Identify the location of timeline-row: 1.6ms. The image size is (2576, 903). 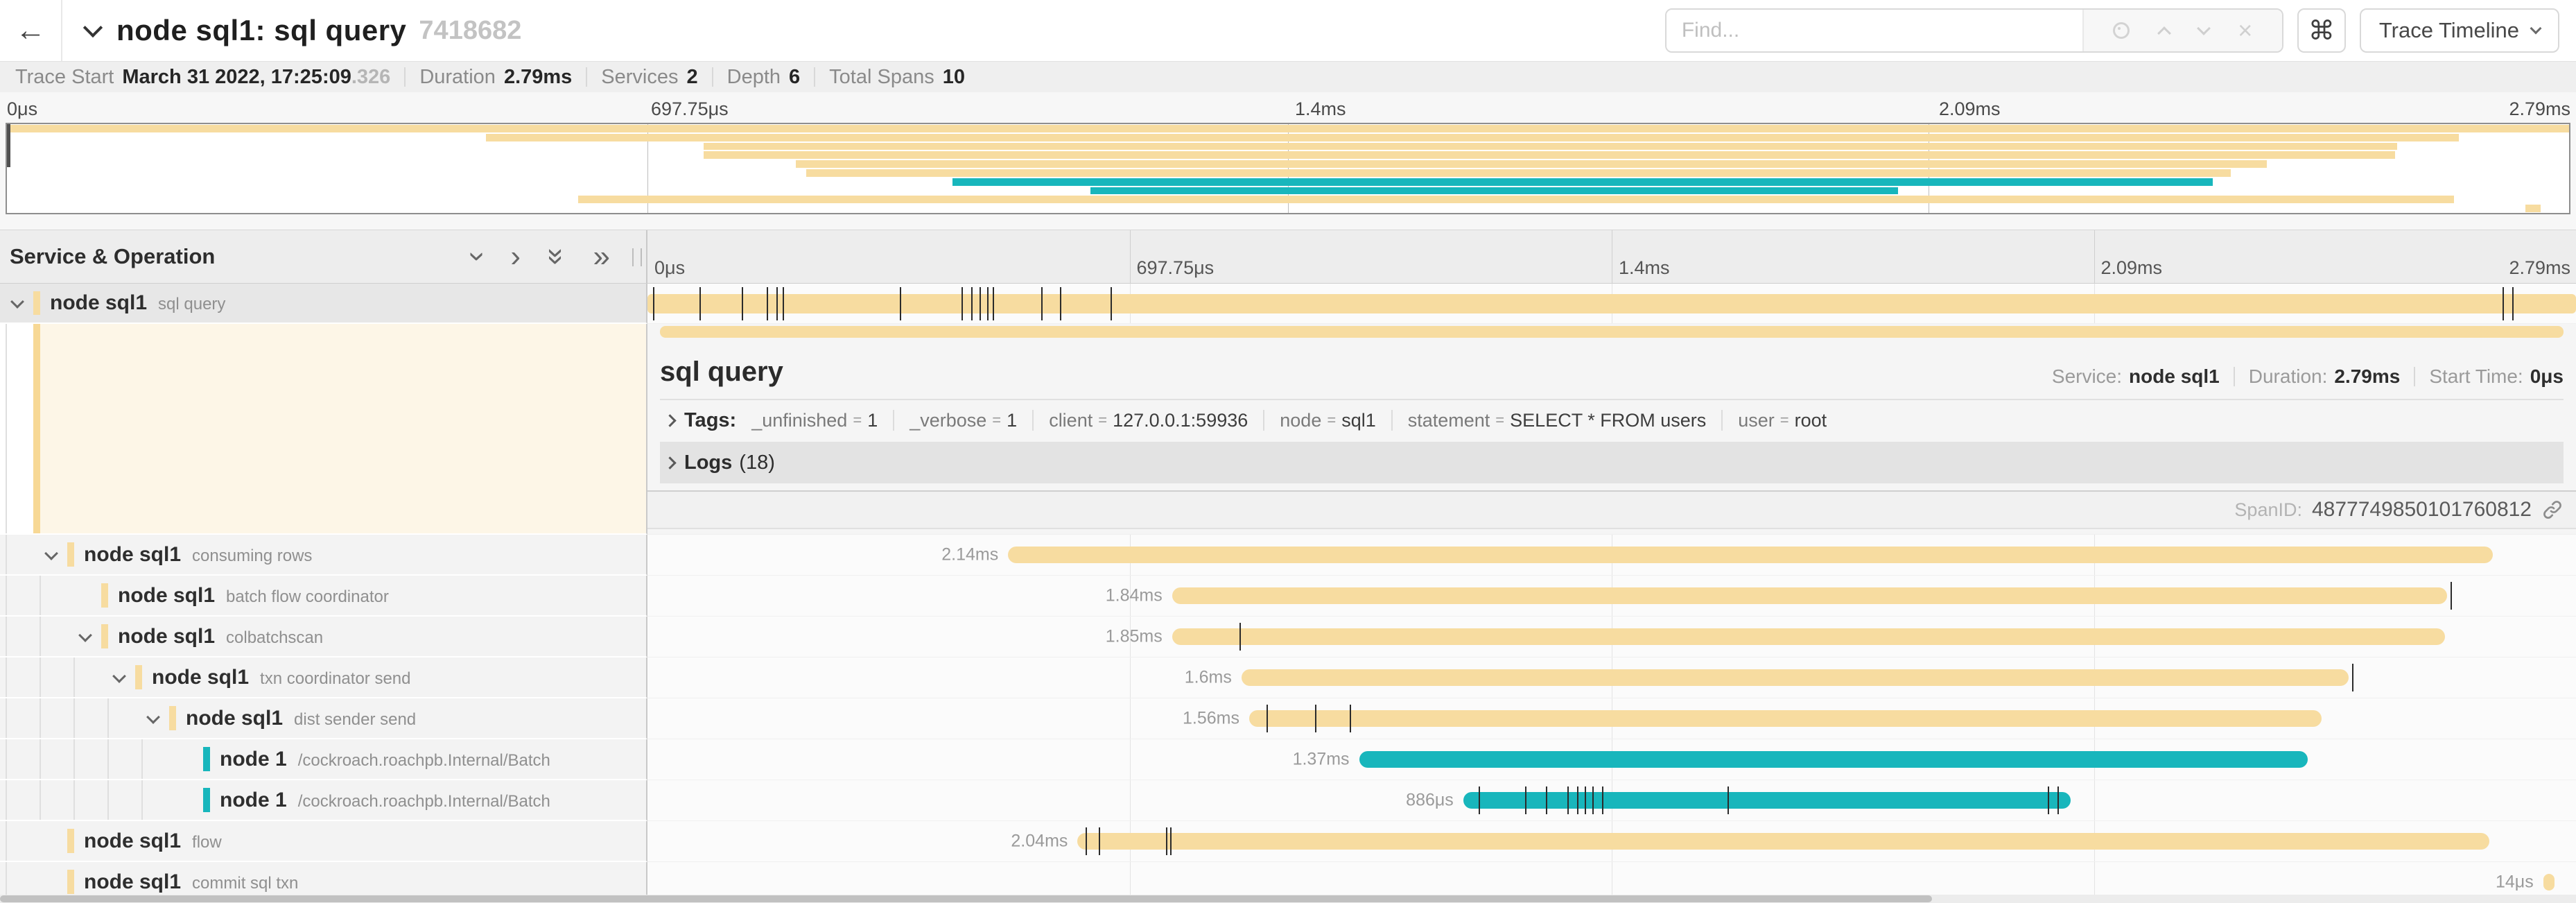
(1611, 677).